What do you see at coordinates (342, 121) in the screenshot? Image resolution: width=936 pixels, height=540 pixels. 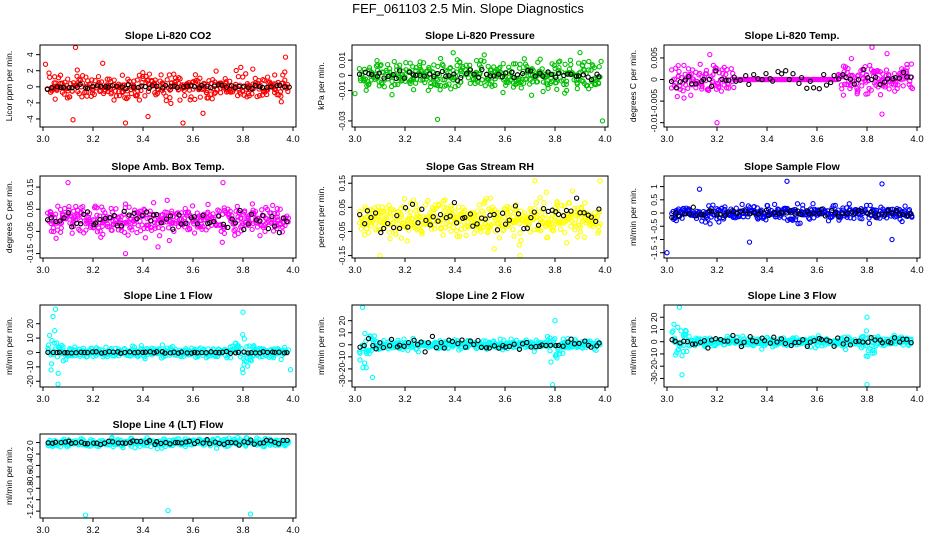 I see `y-tick-label: -0.03` at bounding box center [342, 121].